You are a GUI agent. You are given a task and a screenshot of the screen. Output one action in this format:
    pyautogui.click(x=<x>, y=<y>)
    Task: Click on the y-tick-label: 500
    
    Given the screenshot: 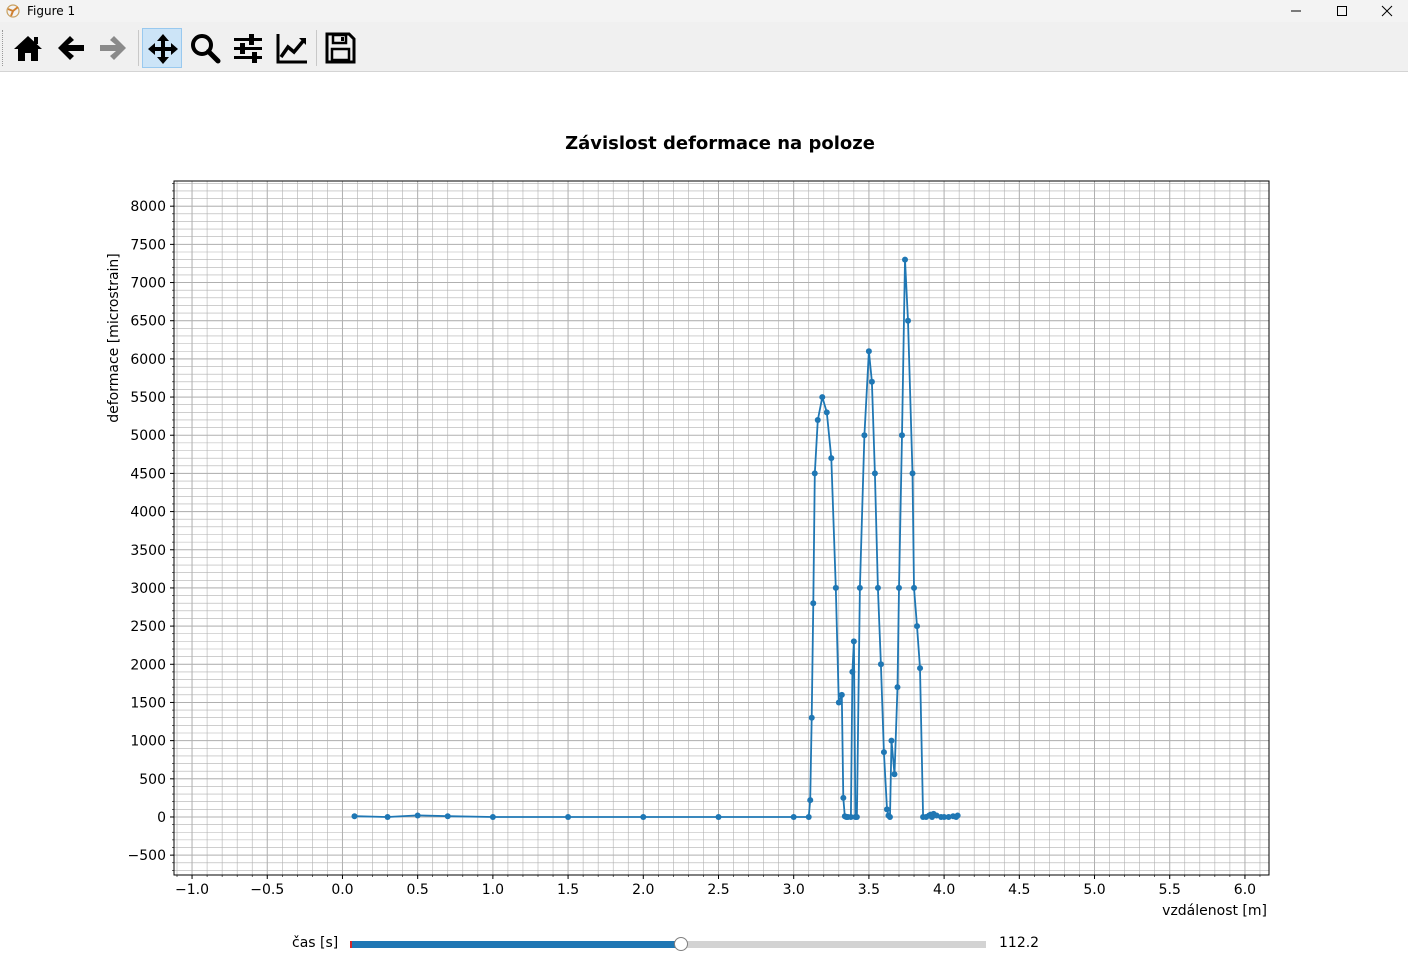 What is the action you would take?
    pyautogui.click(x=152, y=780)
    